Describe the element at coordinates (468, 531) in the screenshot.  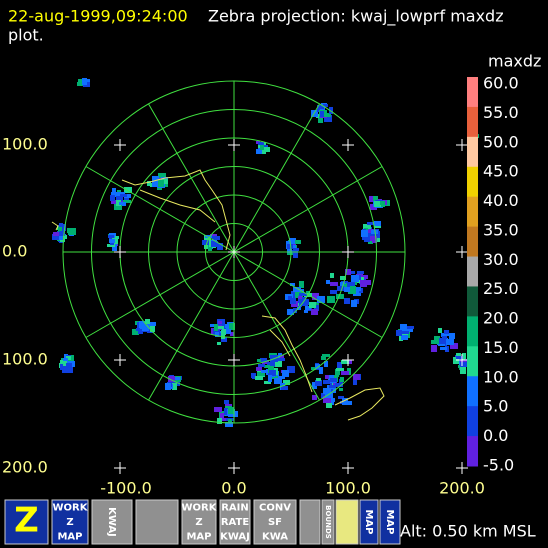
I see `altitude: Alt: 0.50 km MSL` at that location.